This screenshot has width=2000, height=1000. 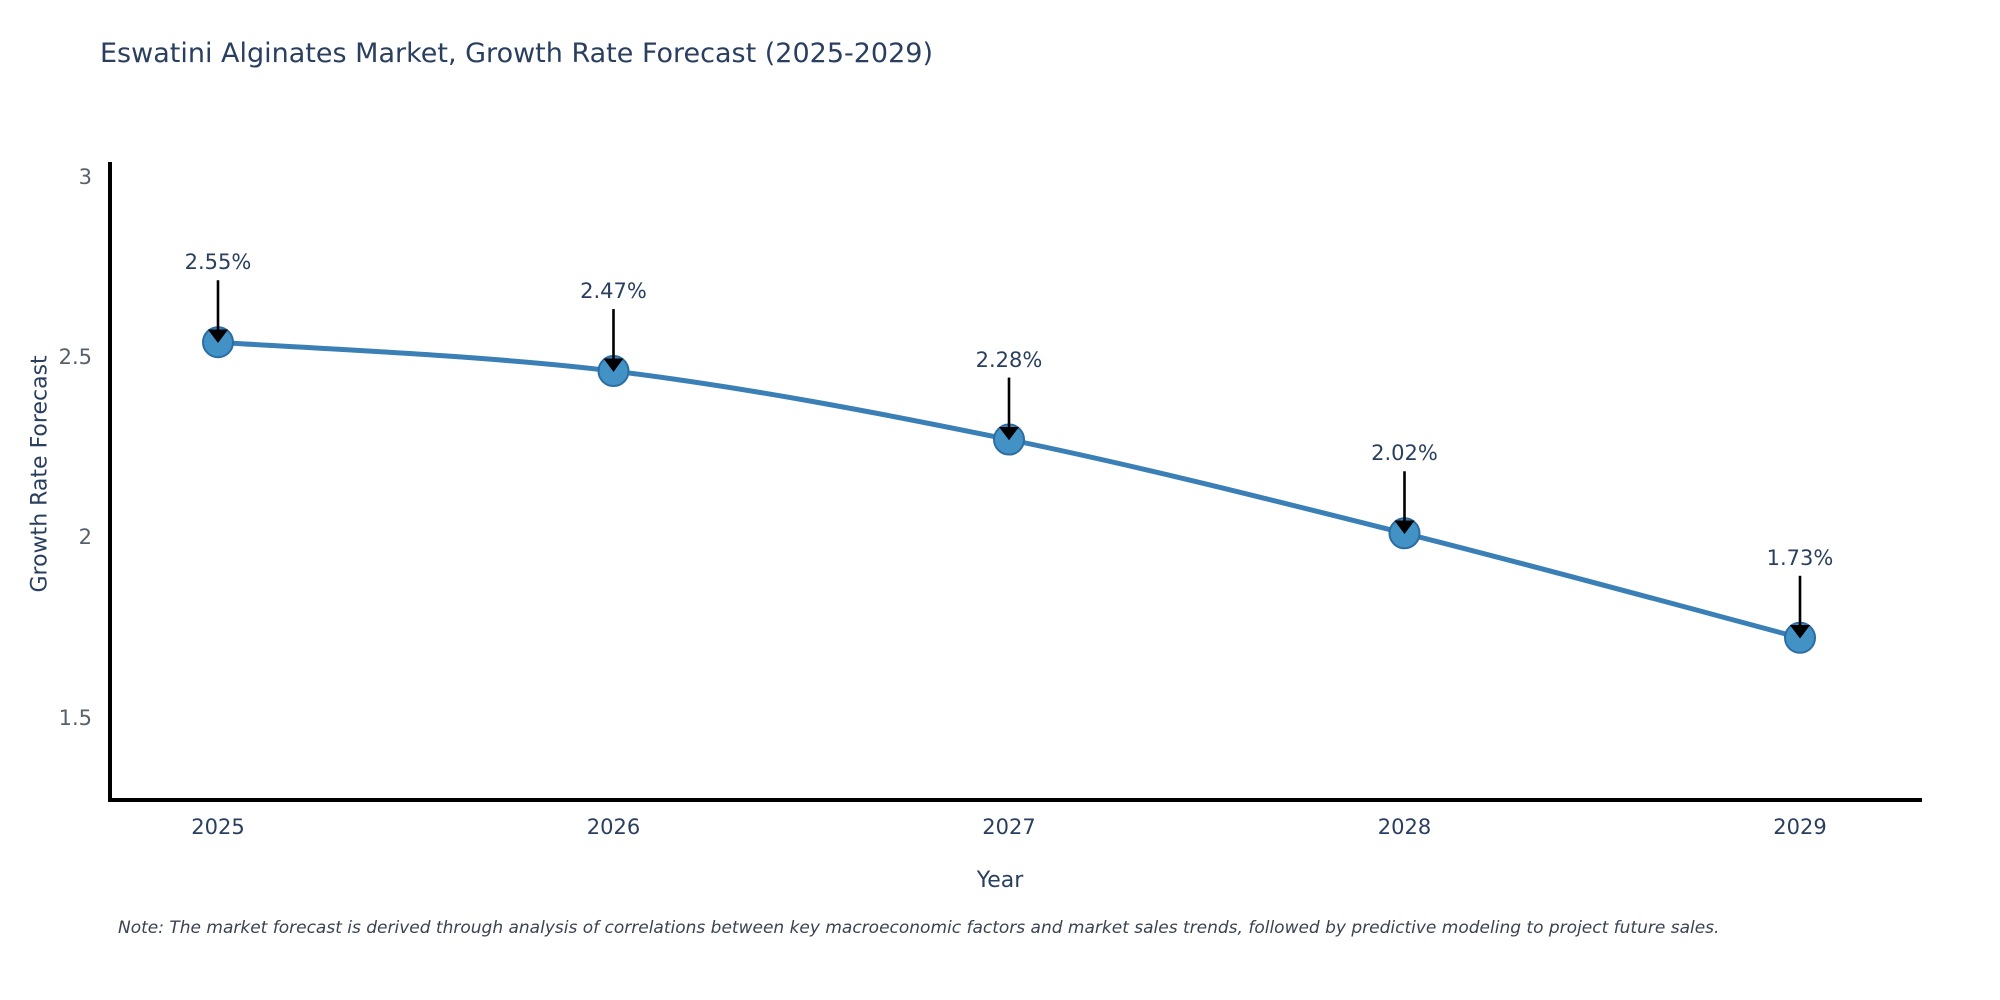 What do you see at coordinates (1000, 880) in the screenshot?
I see `x-axis-title: Year` at bounding box center [1000, 880].